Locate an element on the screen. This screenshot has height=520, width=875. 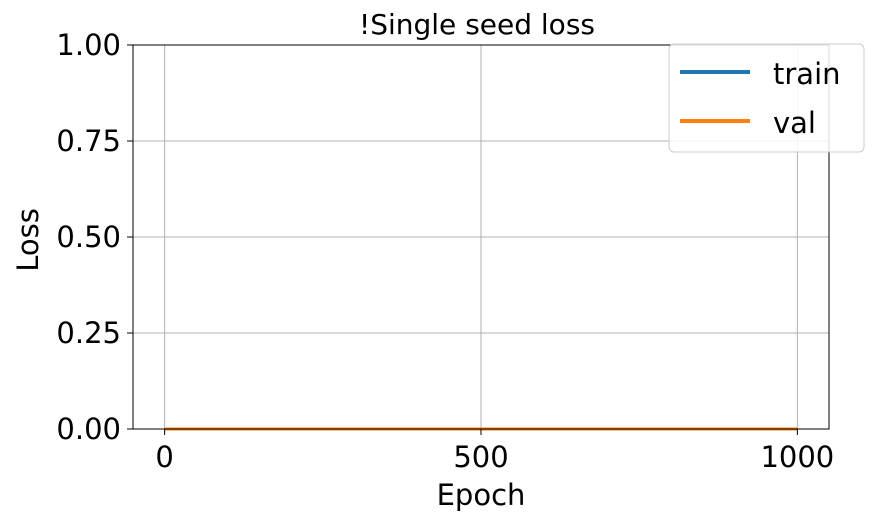
y-tick-label: 0.75 is located at coordinates (88, 141).